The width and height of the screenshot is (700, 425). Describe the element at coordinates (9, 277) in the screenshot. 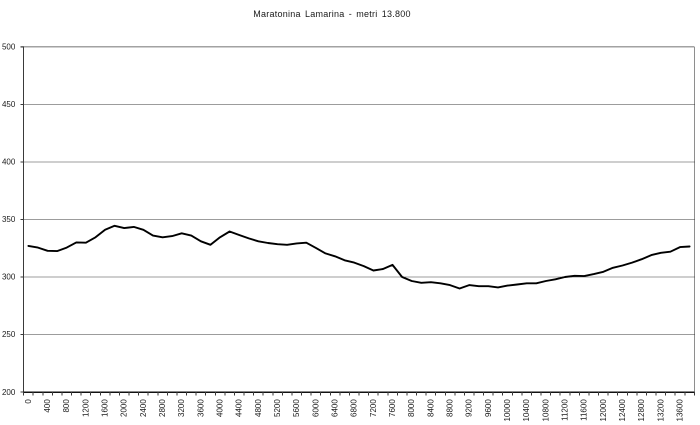

I see `svg-text: 300` at that location.